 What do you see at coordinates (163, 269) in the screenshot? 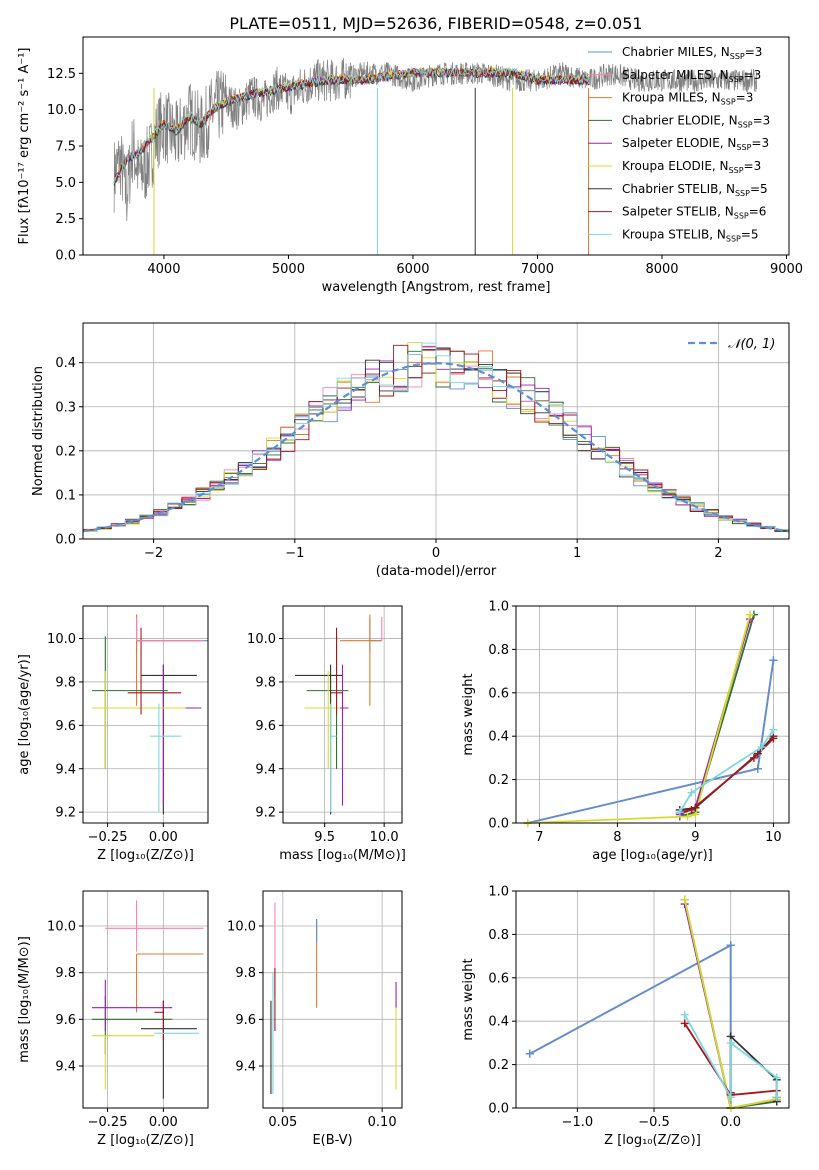
I see `x-tick-label: 4000` at bounding box center [163, 269].